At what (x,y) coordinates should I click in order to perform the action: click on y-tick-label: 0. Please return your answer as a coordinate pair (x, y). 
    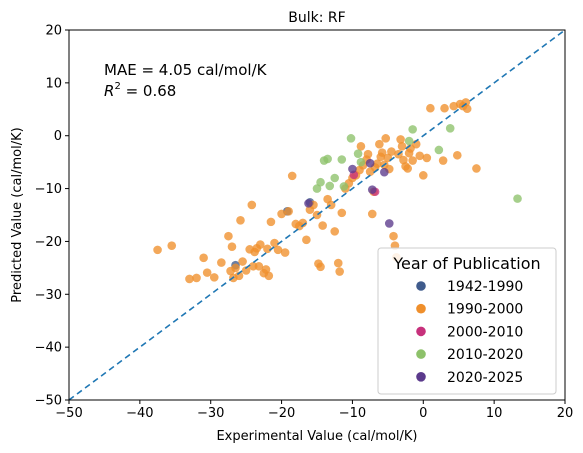
    Looking at the image, I should click on (58, 136).